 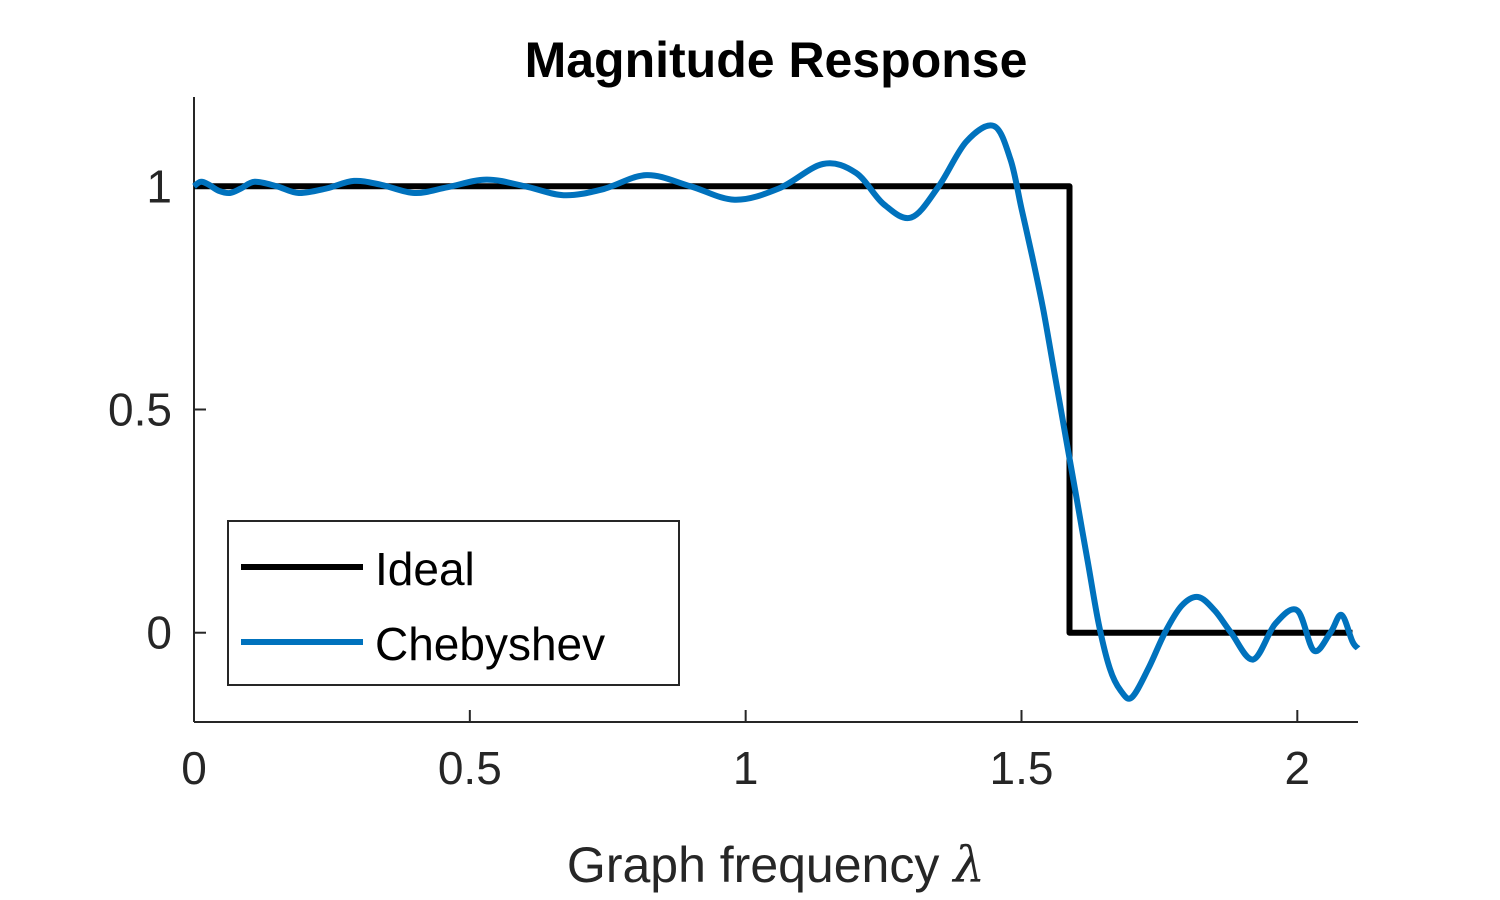 I want to click on x-axis-label: Graph frequency λ, so click(x=776, y=865).